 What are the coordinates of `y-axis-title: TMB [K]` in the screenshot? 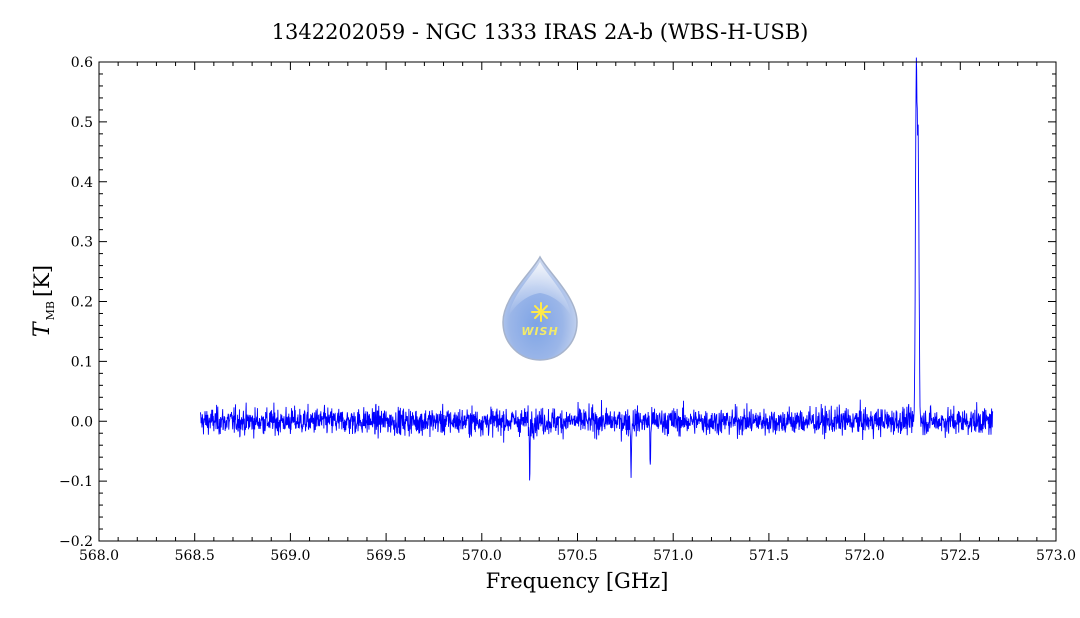 It's located at (43, 301).